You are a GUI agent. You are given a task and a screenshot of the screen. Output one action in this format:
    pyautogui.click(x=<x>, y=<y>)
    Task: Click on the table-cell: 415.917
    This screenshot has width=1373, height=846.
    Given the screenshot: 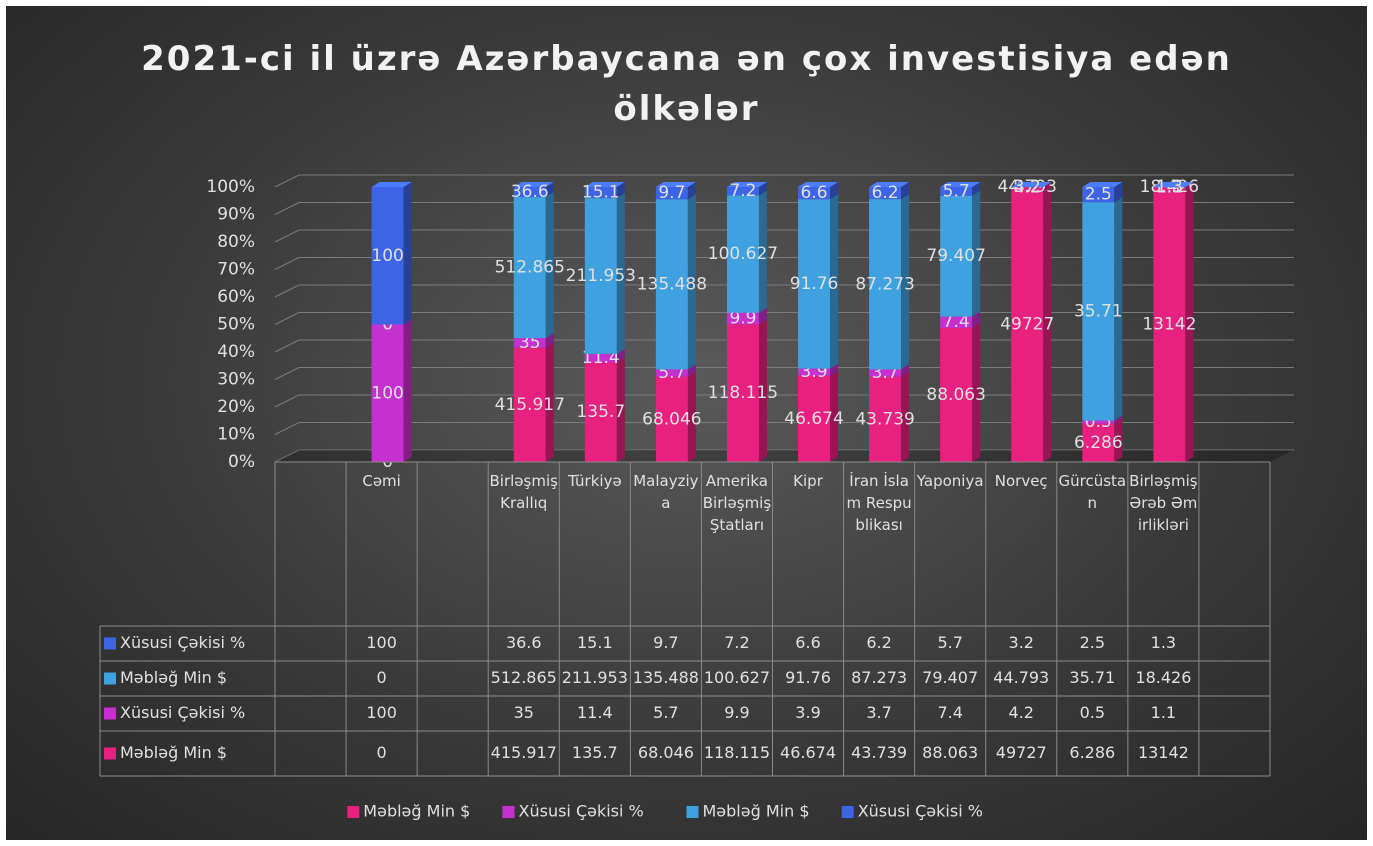 What is the action you would take?
    pyautogui.click(x=524, y=752)
    